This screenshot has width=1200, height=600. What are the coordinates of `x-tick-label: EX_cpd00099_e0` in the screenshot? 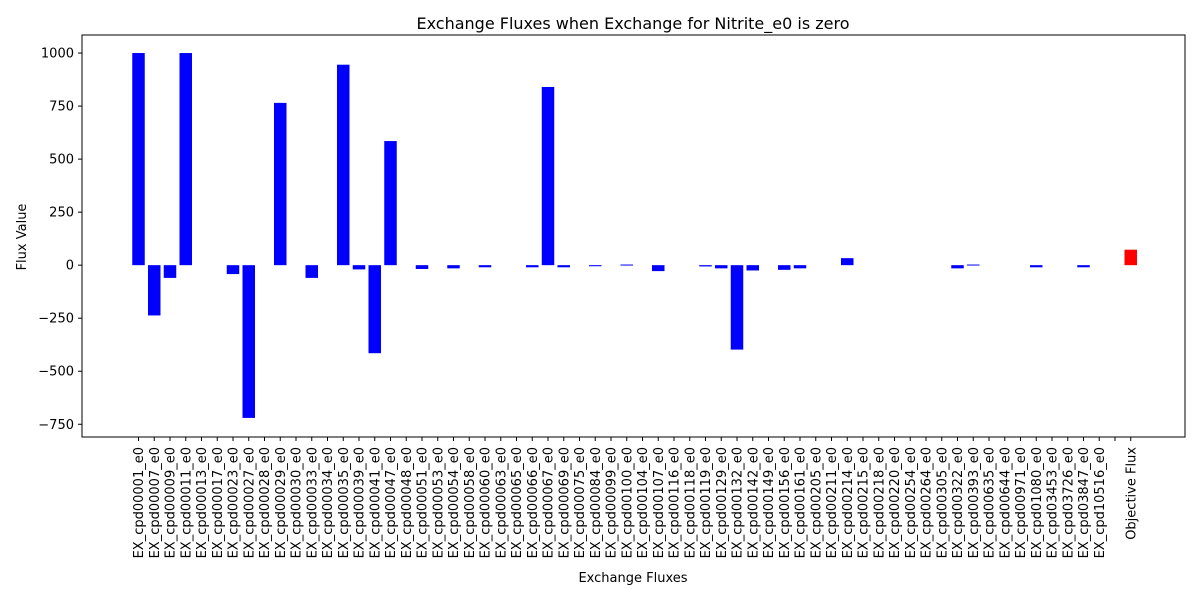 It's located at (612, 502).